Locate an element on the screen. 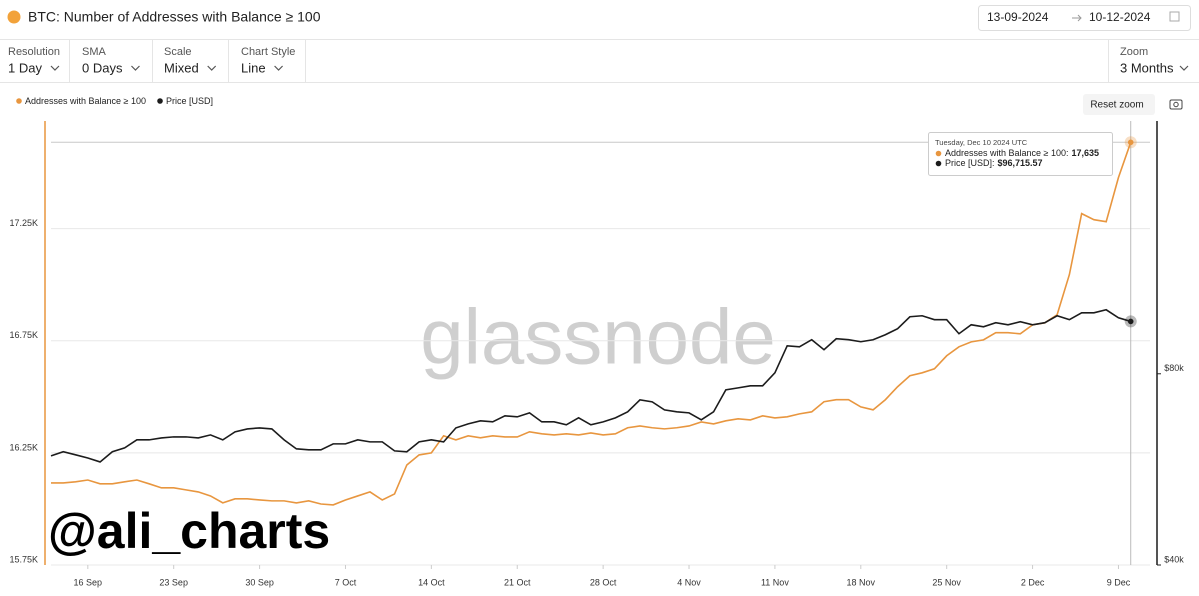 The height and width of the screenshot is (596, 1199). calendar-icon is located at coordinates (1174, 16).